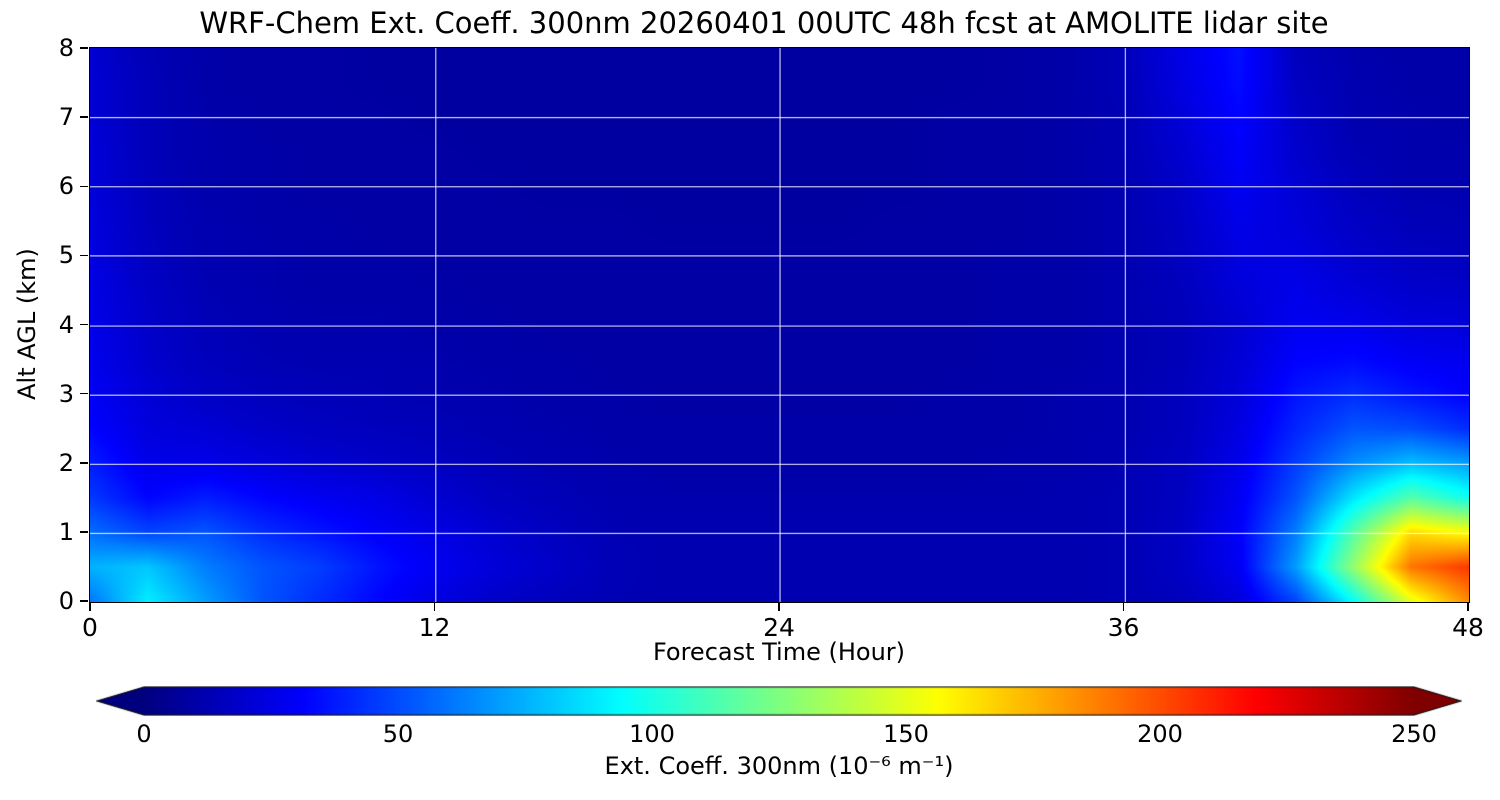  What do you see at coordinates (66, 601) in the screenshot?
I see `y-tick-label: 0` at bounding box center [66, 601].